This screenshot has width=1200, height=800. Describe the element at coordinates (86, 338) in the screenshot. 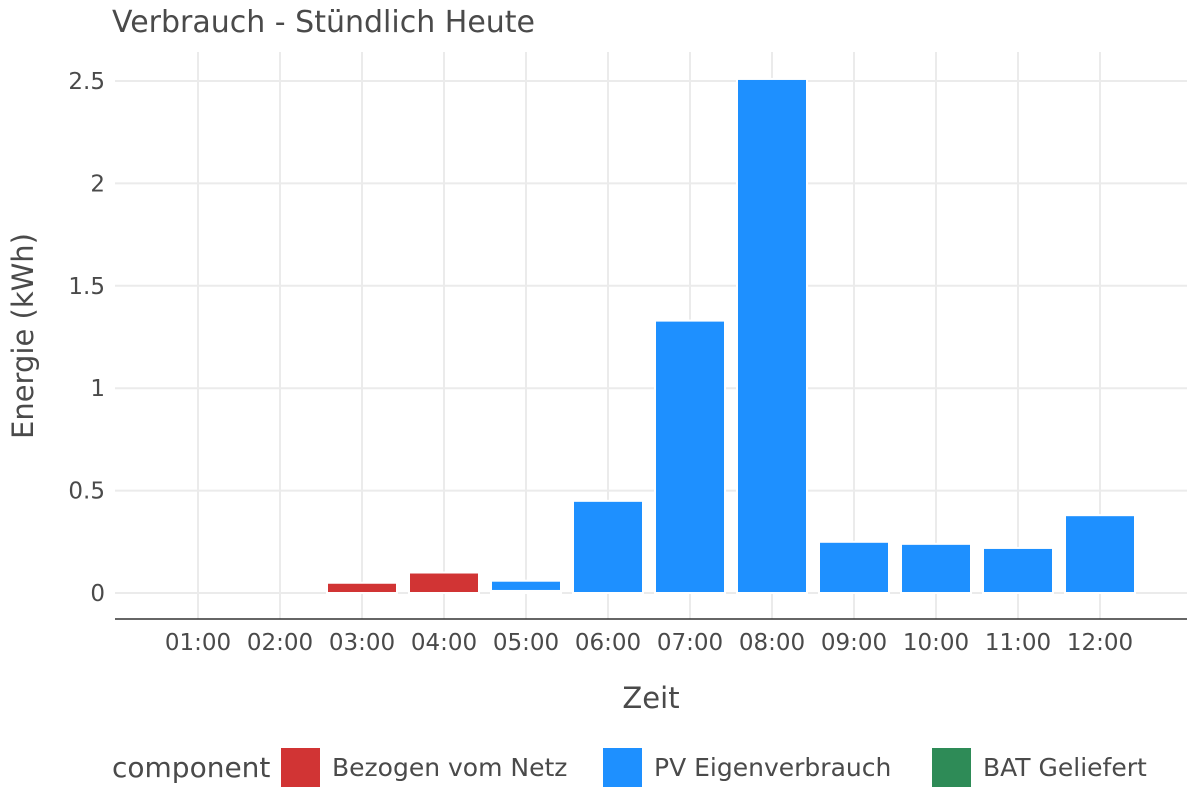

I see `y-tick-labels: 0 0.5 1 1.5 2 2.5` at that location.